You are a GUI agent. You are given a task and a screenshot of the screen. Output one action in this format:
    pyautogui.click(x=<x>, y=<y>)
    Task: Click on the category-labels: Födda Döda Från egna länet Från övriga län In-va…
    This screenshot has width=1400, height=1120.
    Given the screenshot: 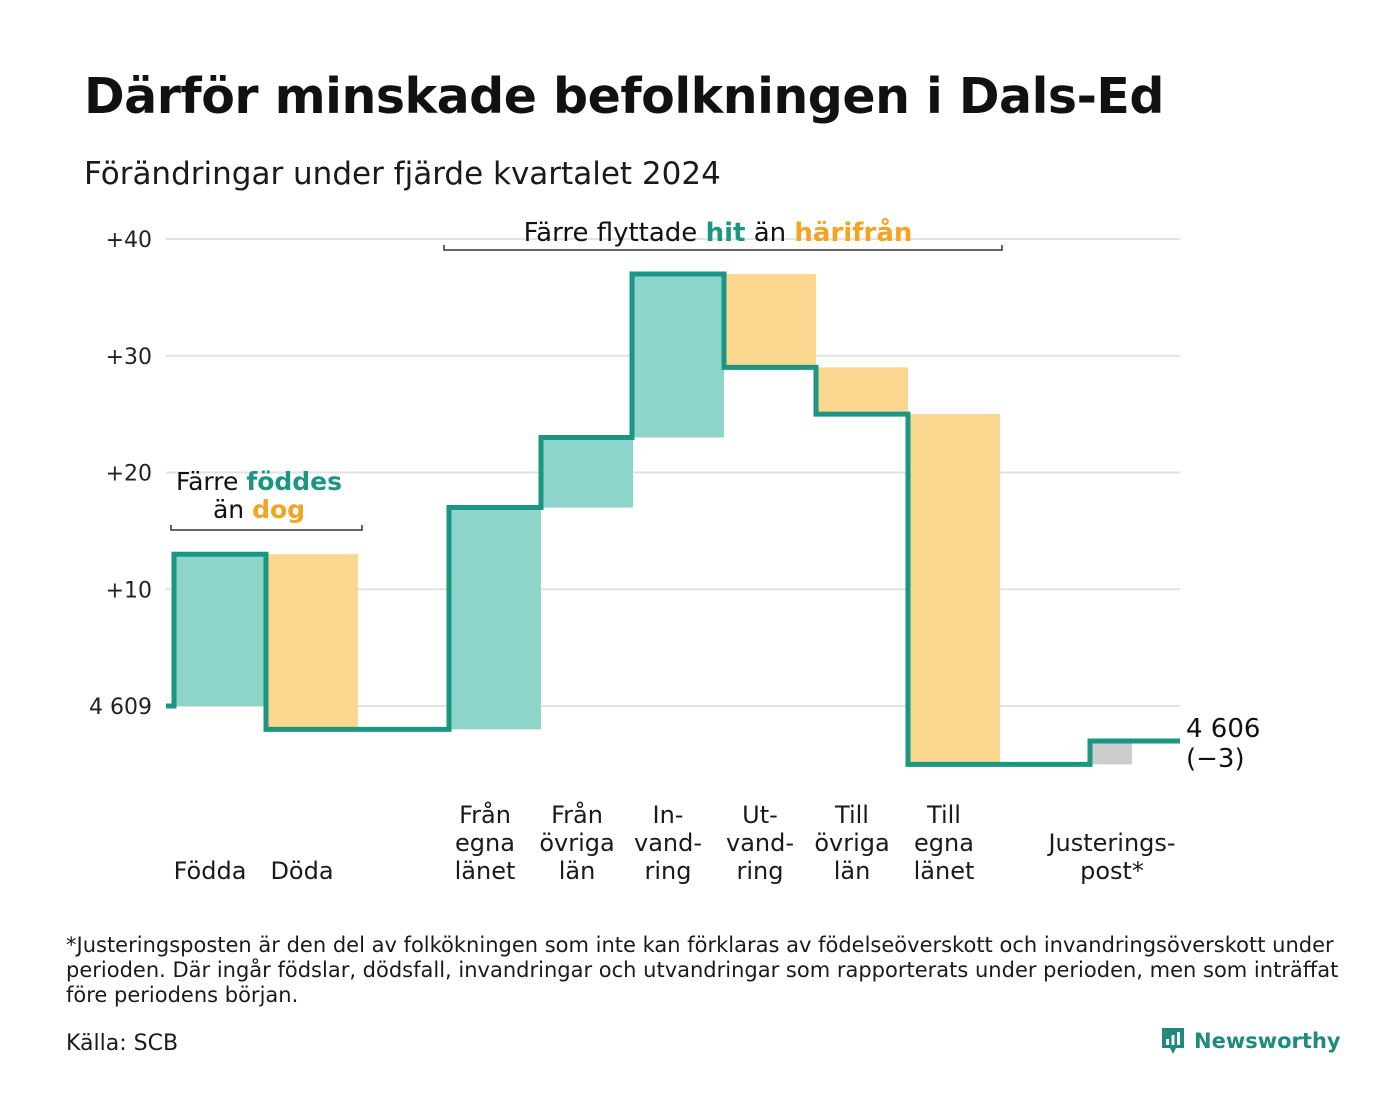 What is the action you would take?
    pyautogui.click(x=675, y=842)
    